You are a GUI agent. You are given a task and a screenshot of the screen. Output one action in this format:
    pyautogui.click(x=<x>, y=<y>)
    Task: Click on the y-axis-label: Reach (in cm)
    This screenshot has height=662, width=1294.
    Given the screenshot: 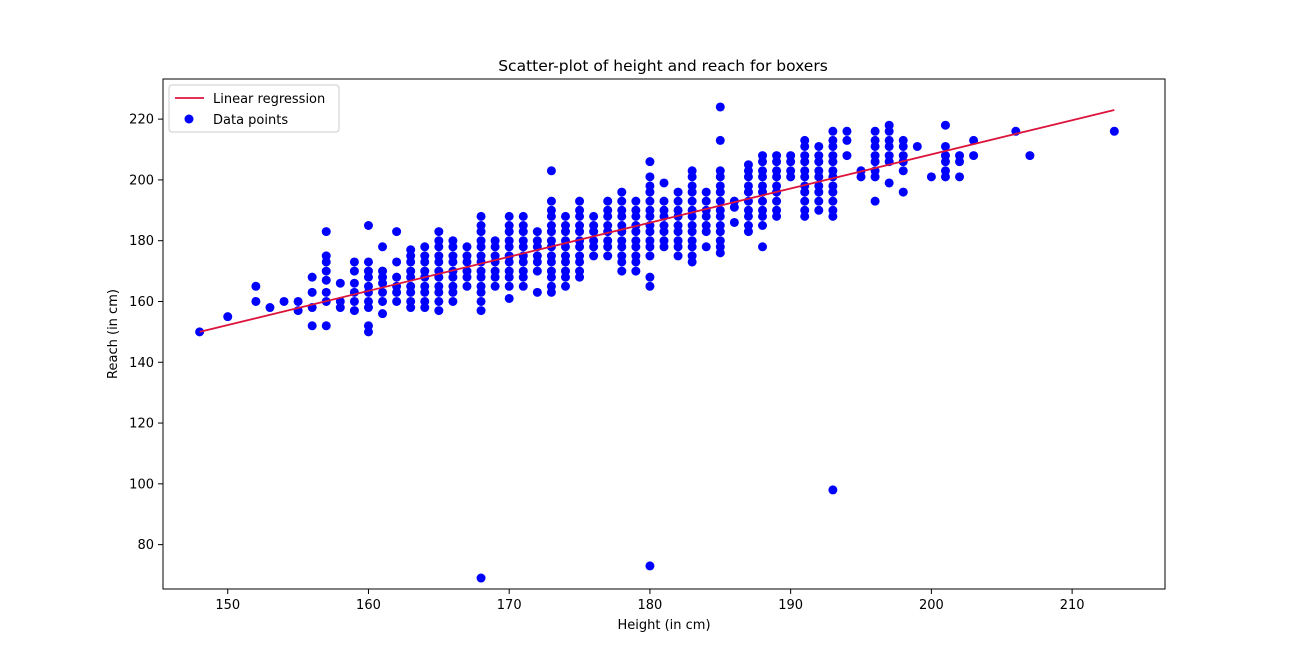 What is the action you would take?
    pyautogui.click(x=113, y=334)
    